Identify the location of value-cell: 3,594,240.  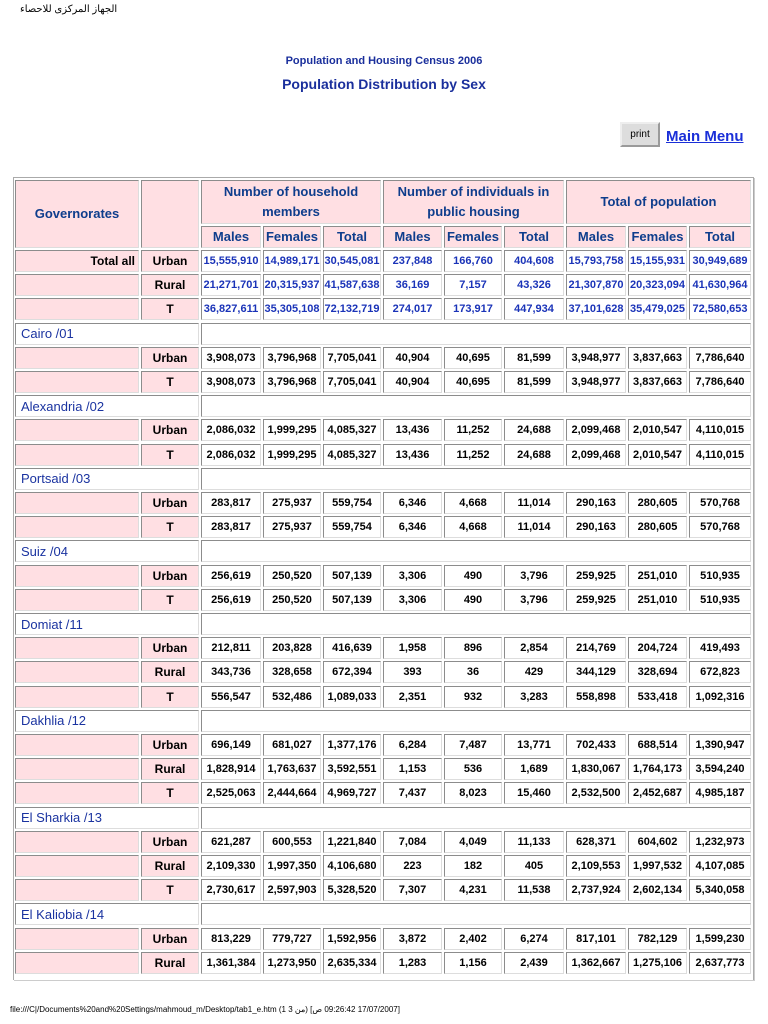
(720, 769).